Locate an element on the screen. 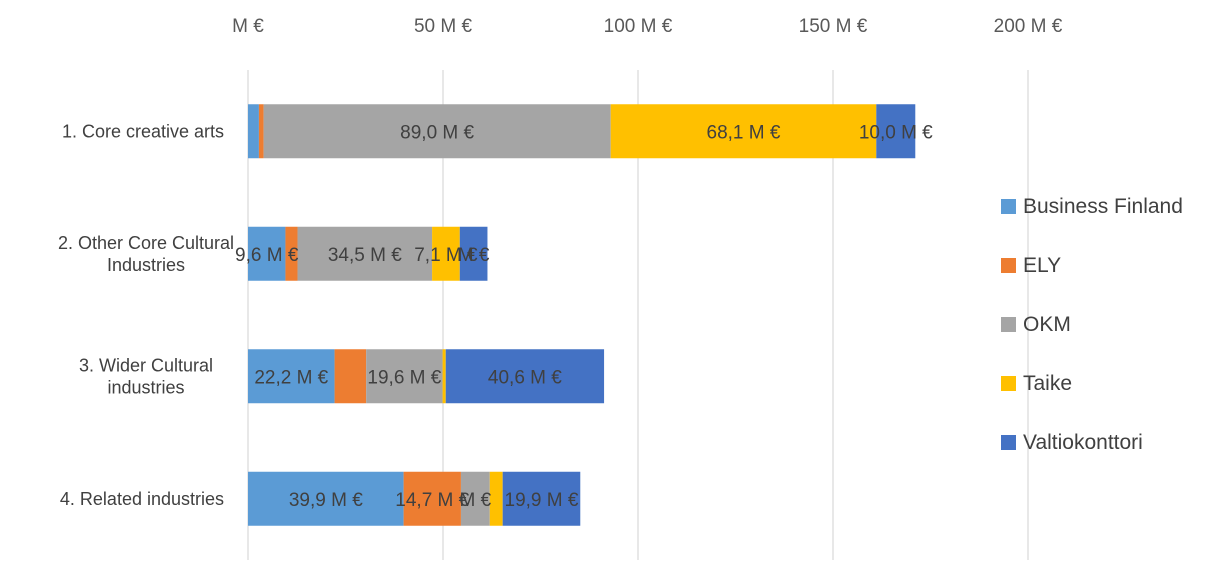 The width and height of the screenshot is (1209, 579). data-label: 22,2 M € is located at coordinates (291, 377).